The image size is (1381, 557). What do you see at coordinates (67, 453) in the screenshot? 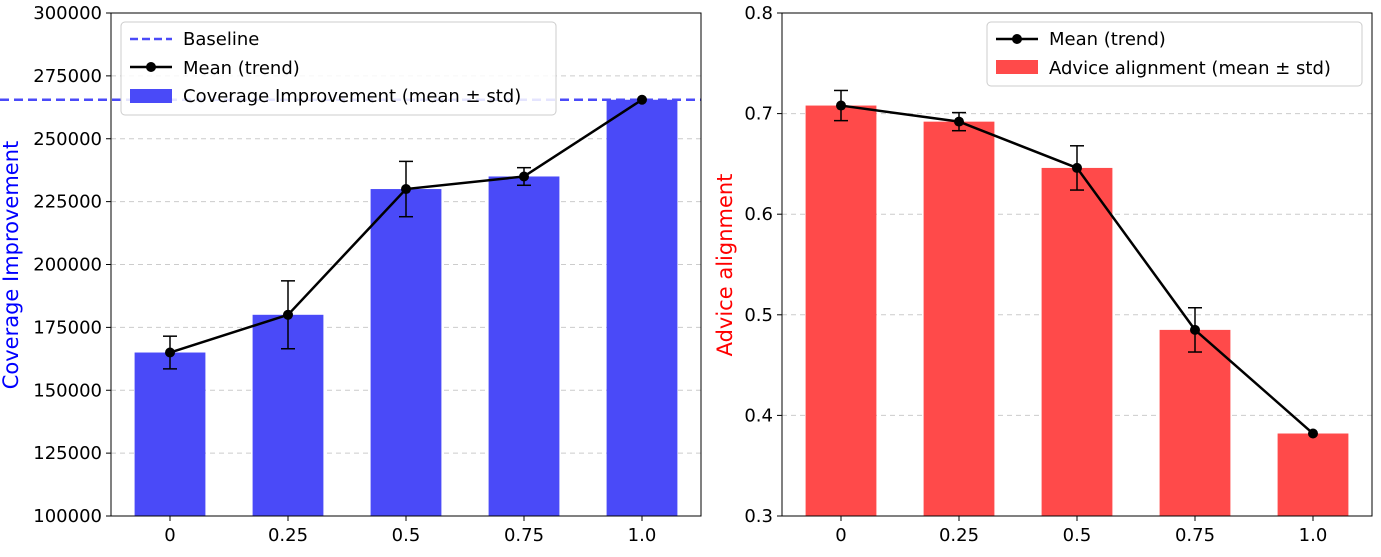
I see `left-y-tick-label: 125000` at bounding box center [67, 453].